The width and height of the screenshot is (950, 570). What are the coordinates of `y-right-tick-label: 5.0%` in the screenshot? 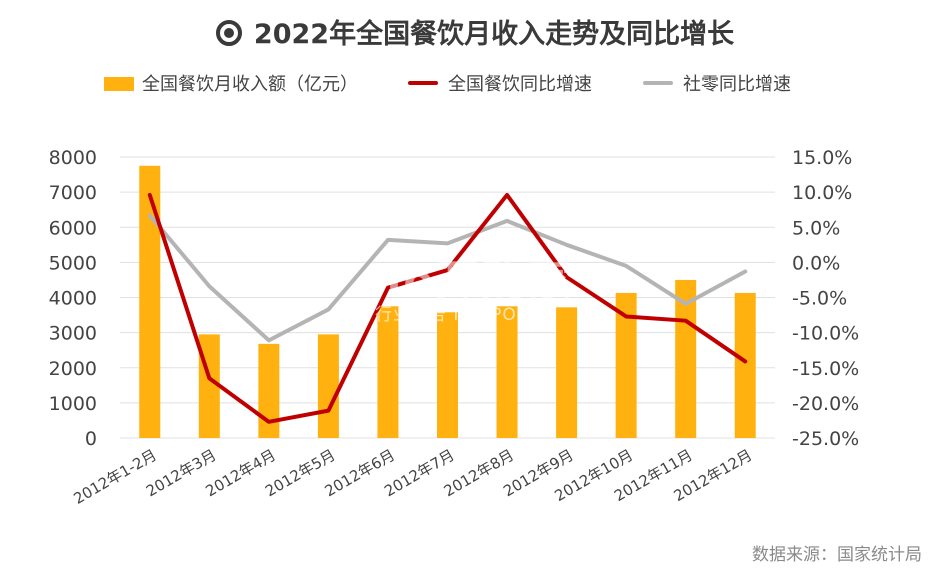 It's located at (816, 228).